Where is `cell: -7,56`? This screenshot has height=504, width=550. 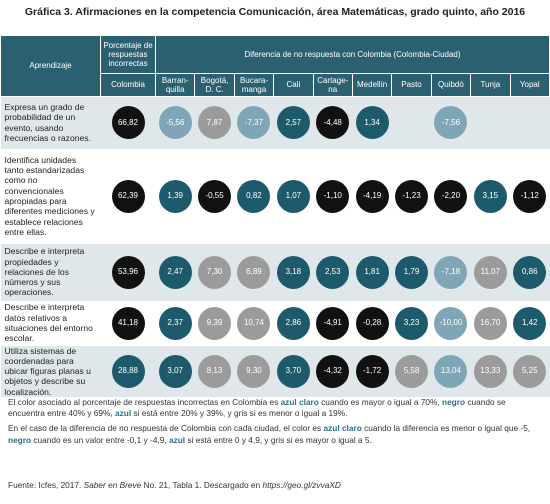 cell: -7,56 is located at coordinates (451, 122).